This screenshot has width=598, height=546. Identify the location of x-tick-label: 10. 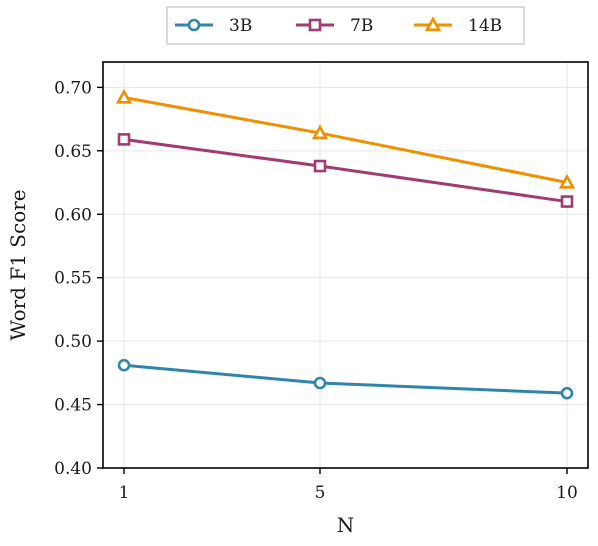
(567, 493).